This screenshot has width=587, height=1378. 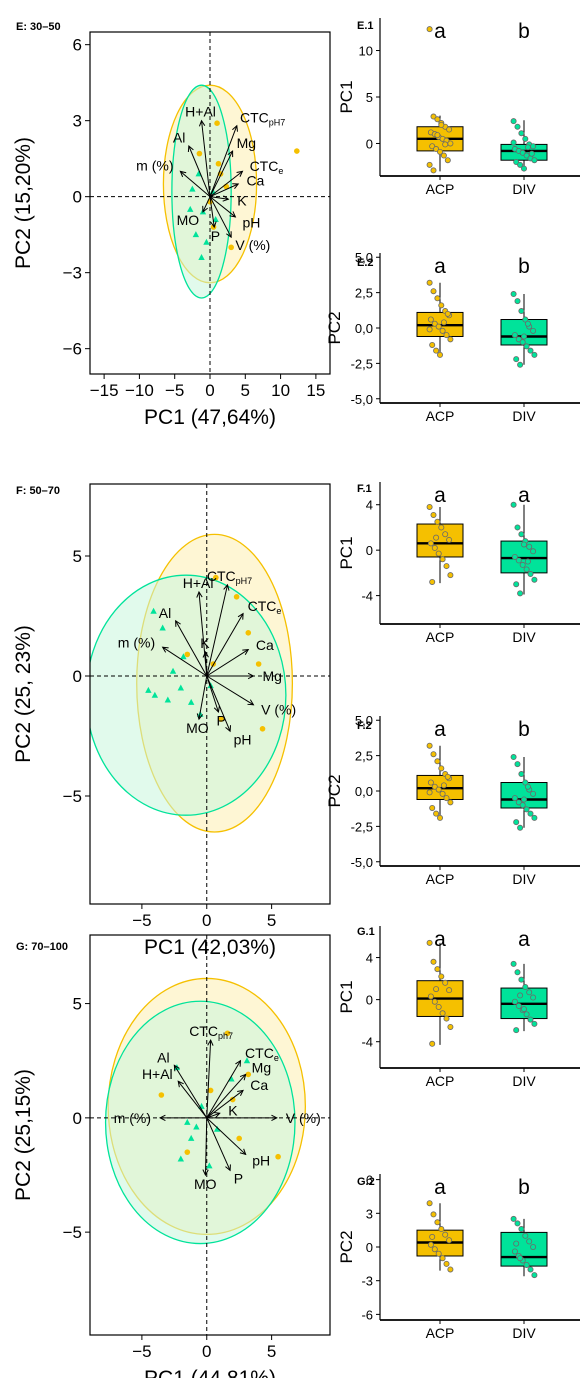 What do you see at coordinates (72, 796) in the screenshot?
I see `y-tick-label: −5` at bounding box center [72, 796].